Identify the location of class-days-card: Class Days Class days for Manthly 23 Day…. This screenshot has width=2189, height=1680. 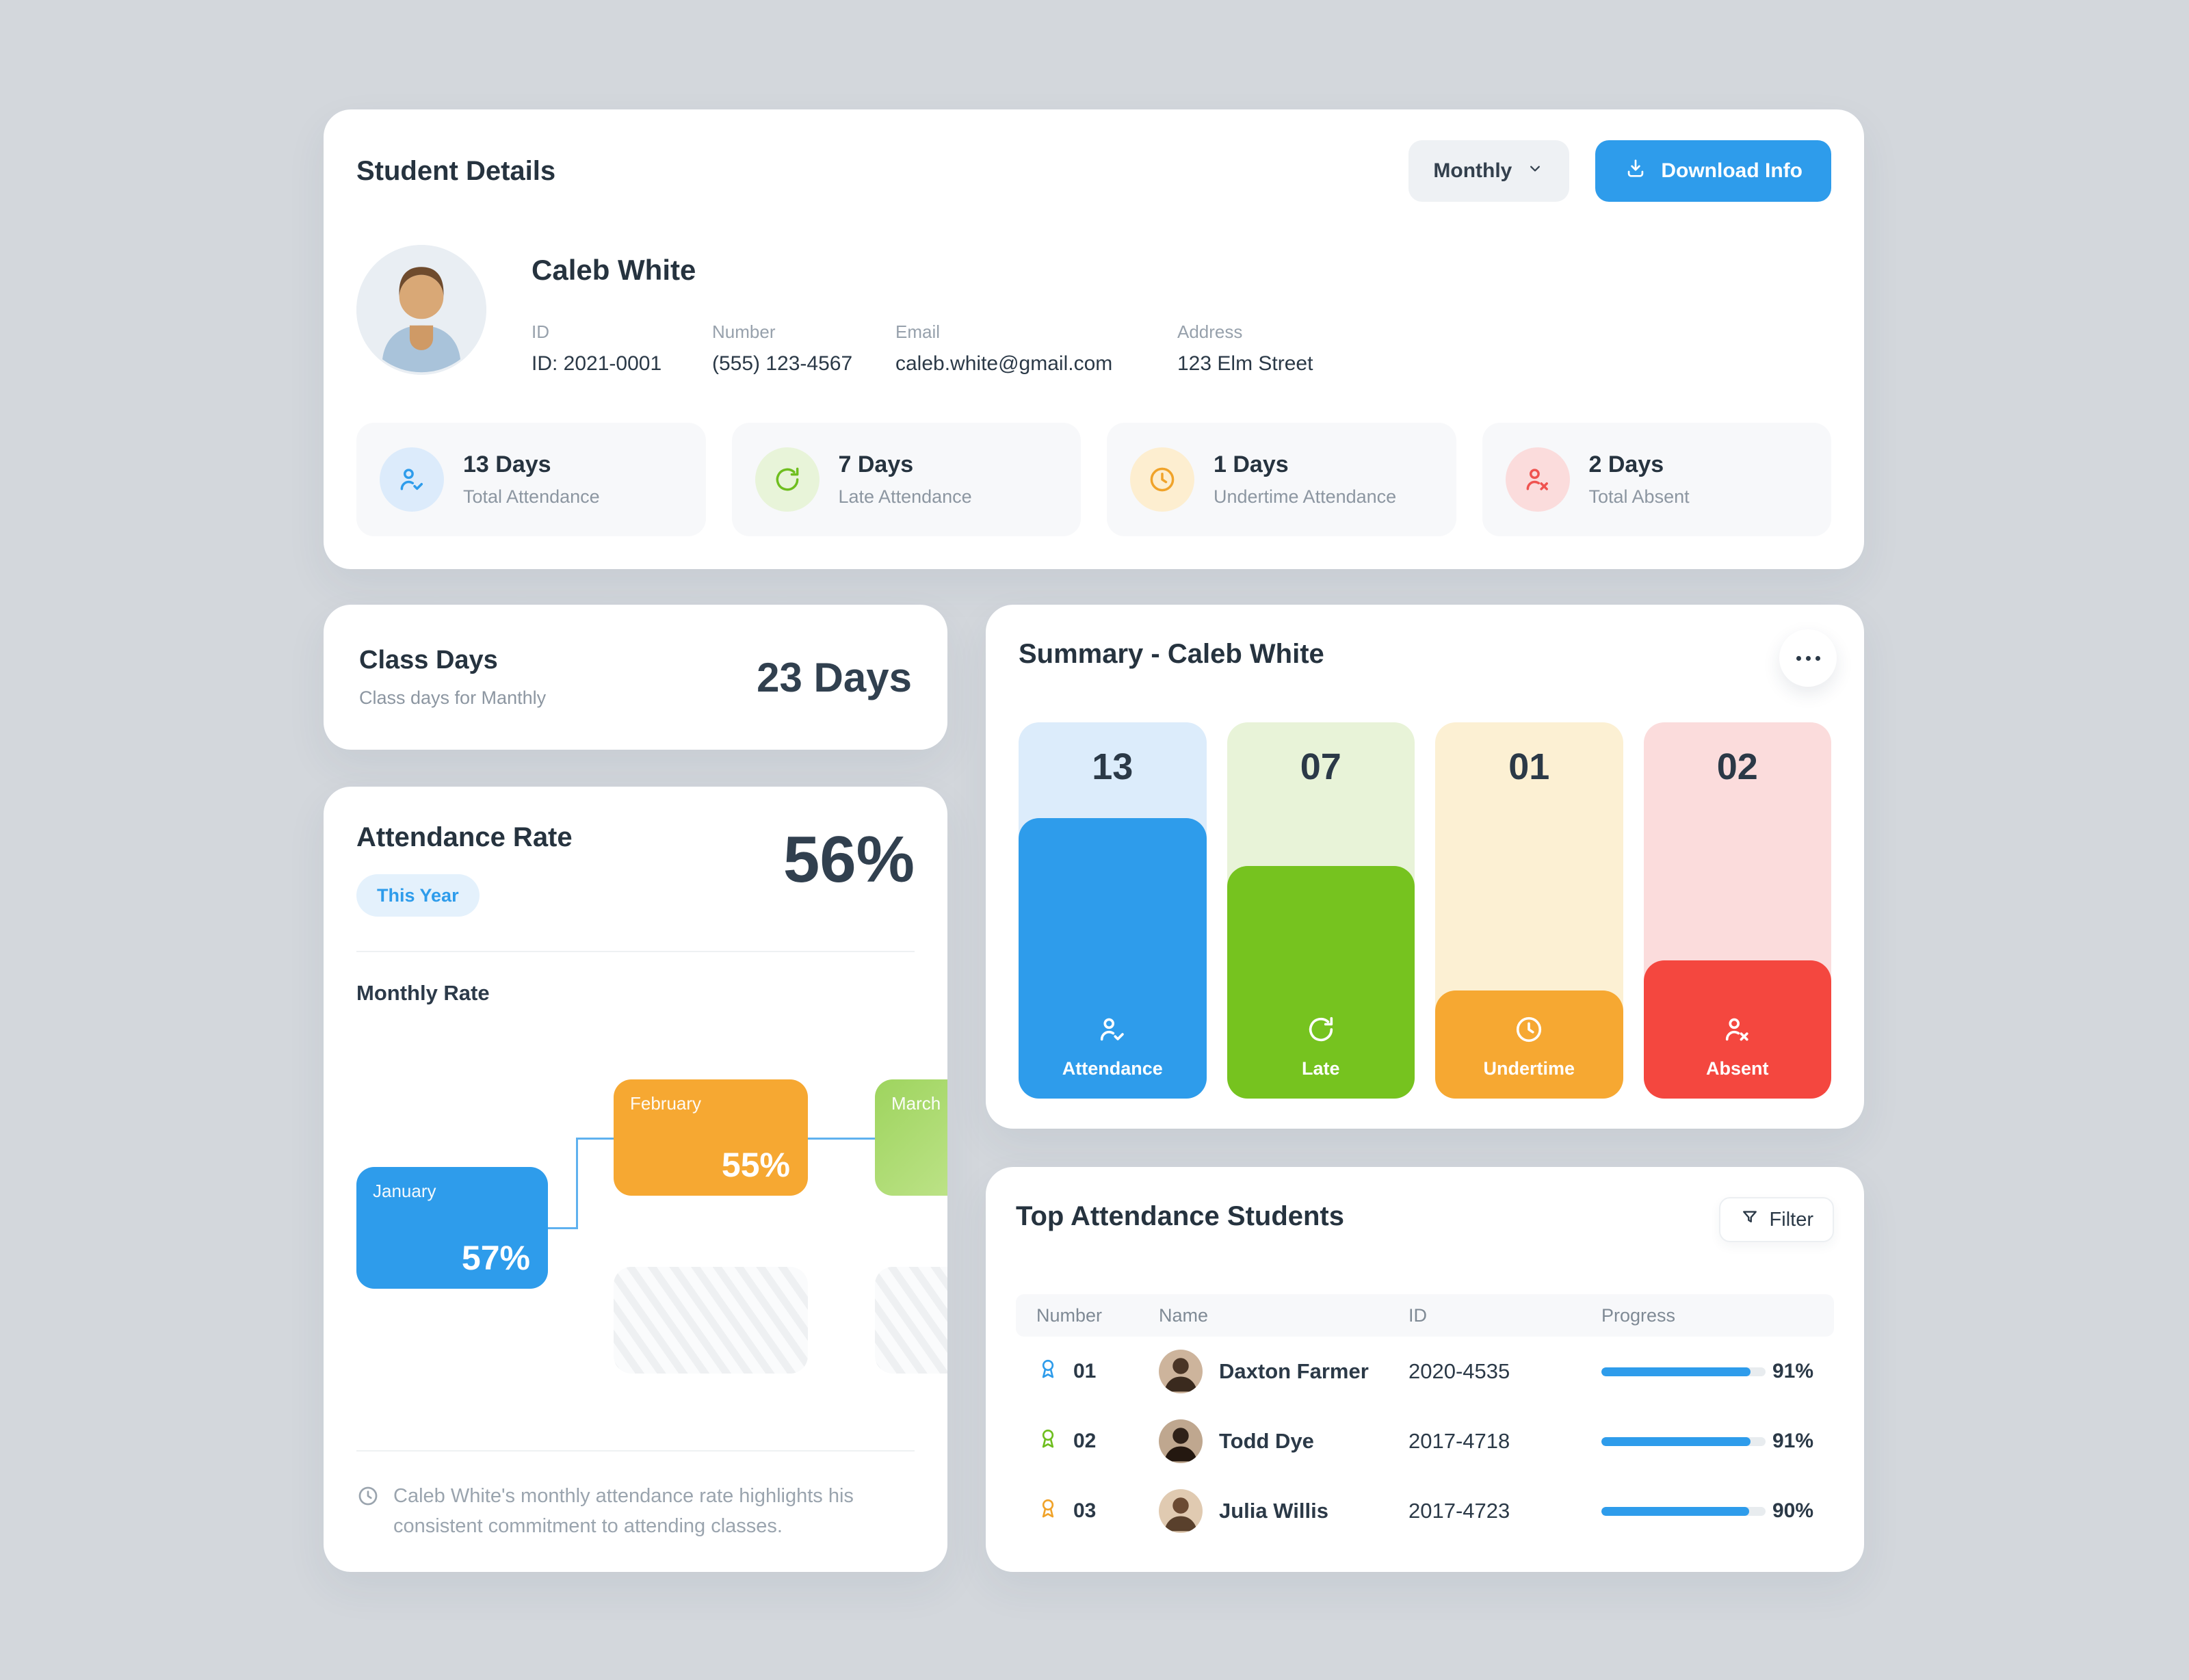
(635, 677).